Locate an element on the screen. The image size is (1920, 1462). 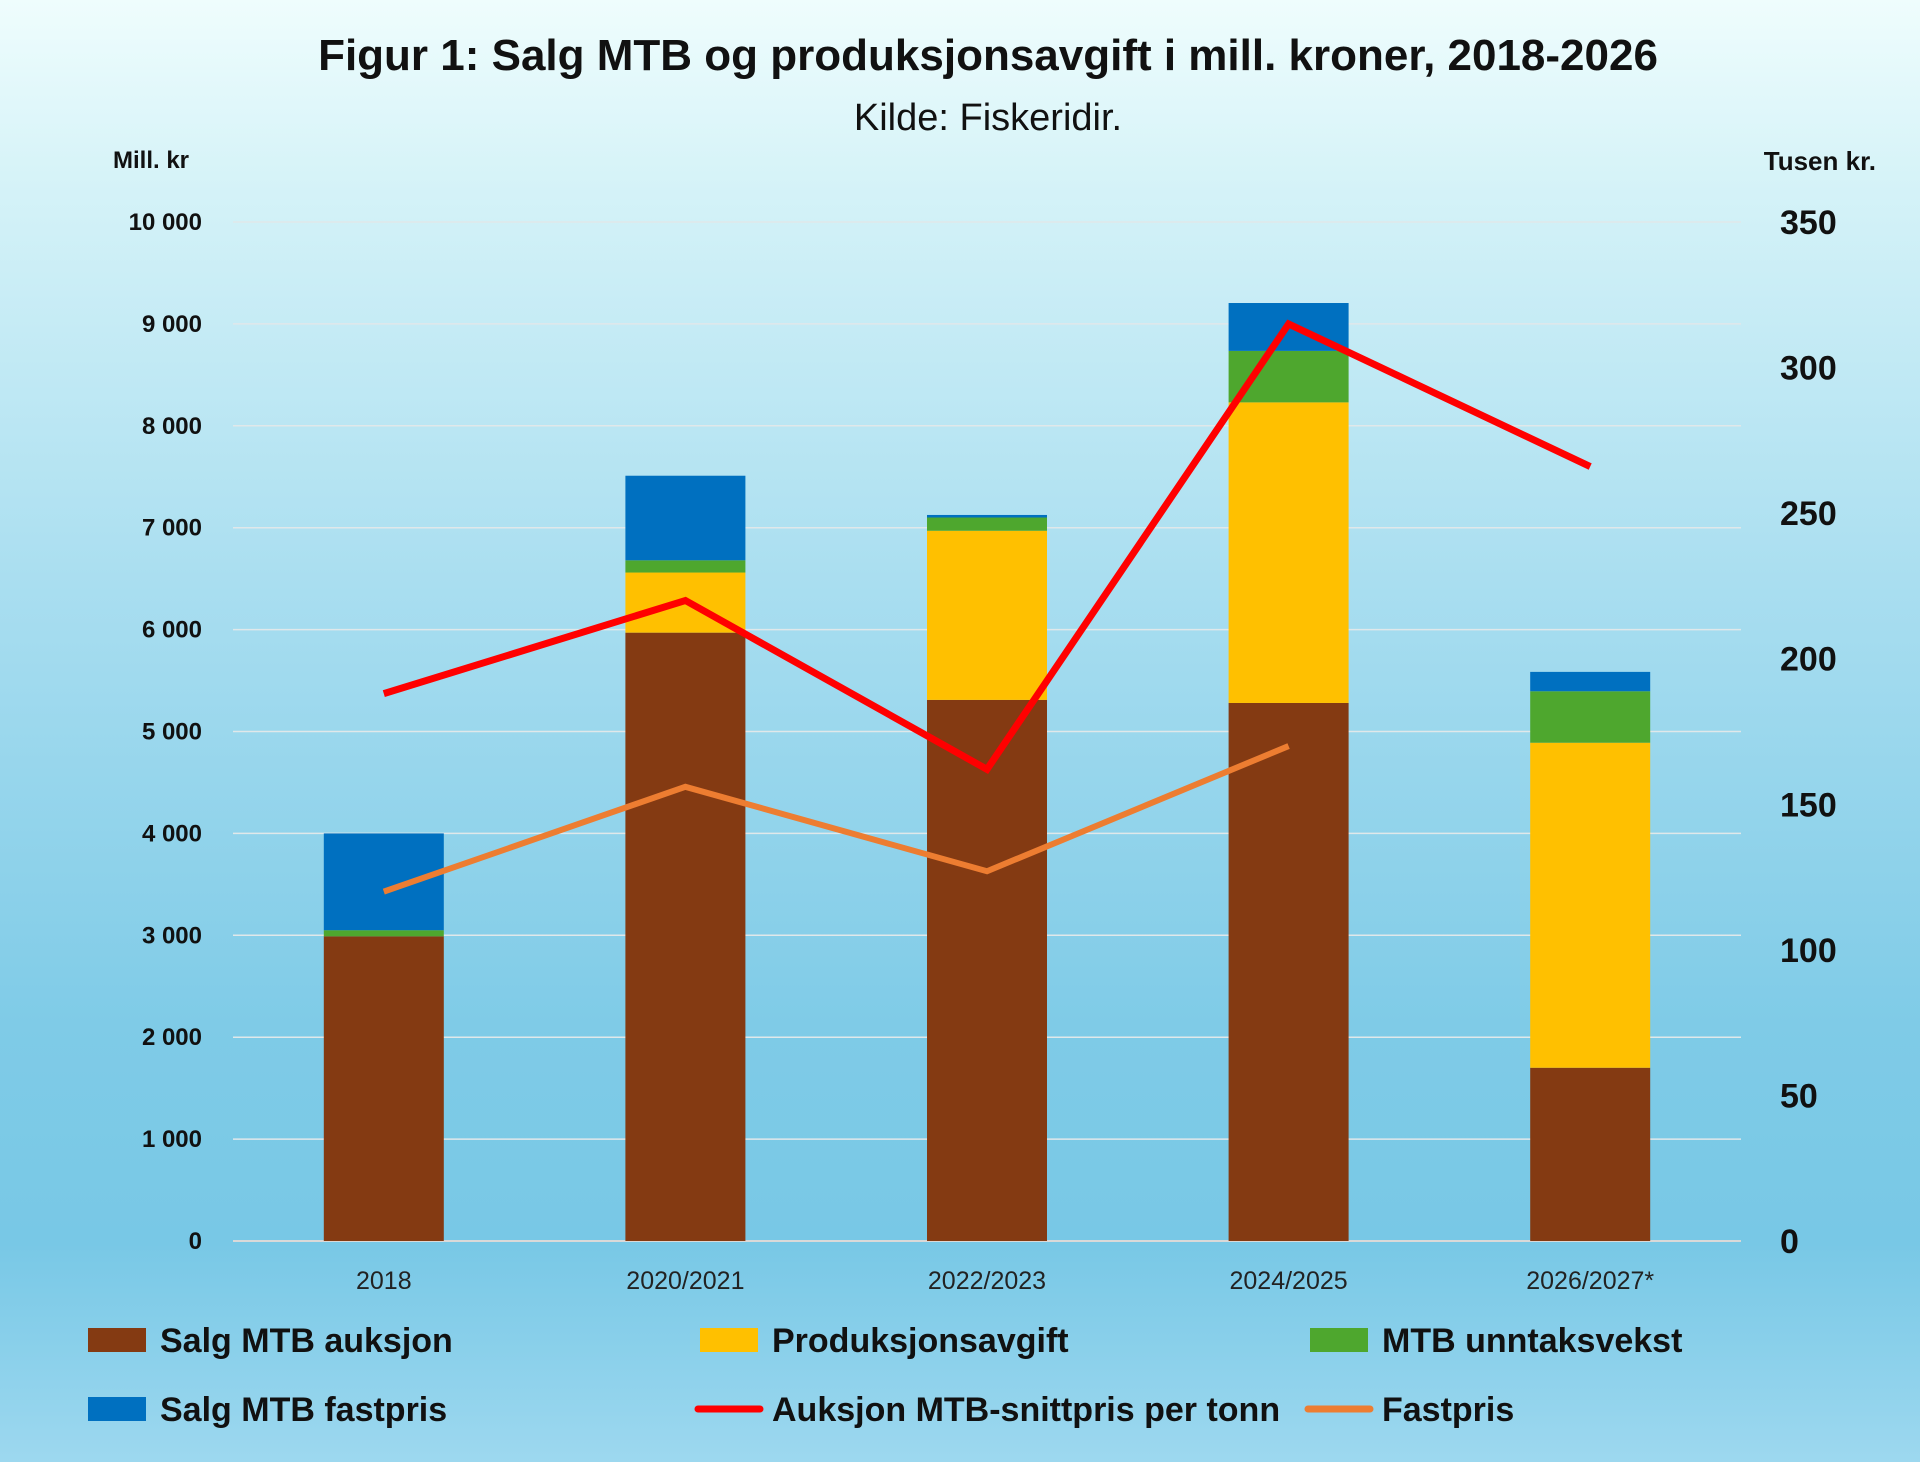
legend-item: Salg MTB auksjon is located at coordinates (270, 1341).